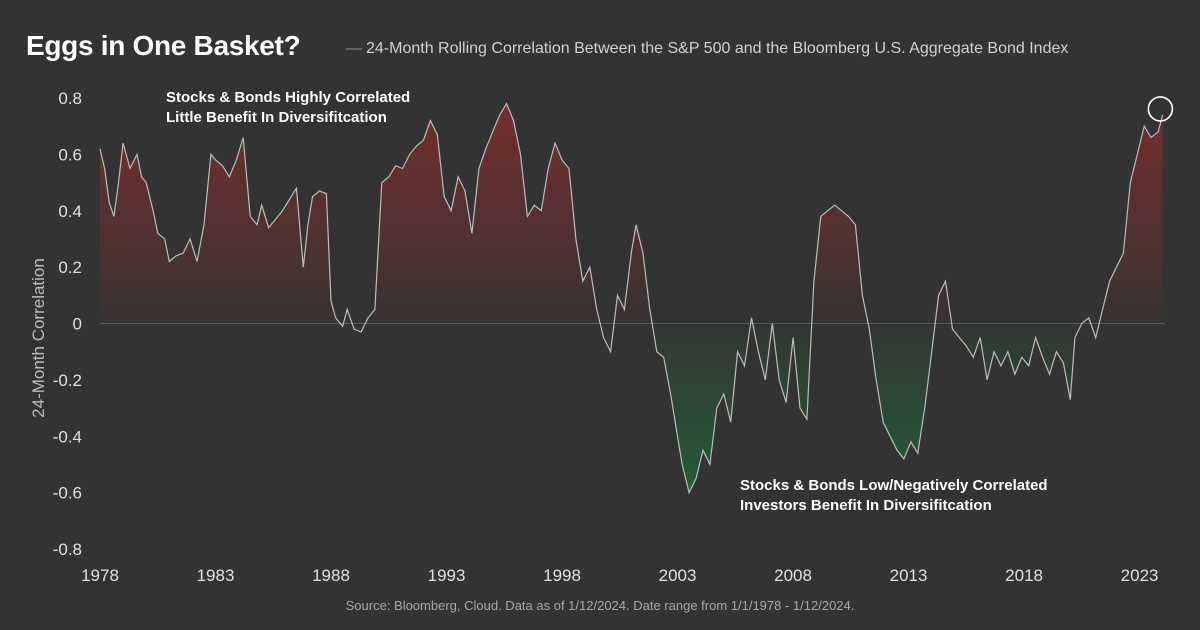 Image resolution: width=1200 pixels, height=630 pixels. I want to click on y-tick-label: -0.2, so click(67, 380).